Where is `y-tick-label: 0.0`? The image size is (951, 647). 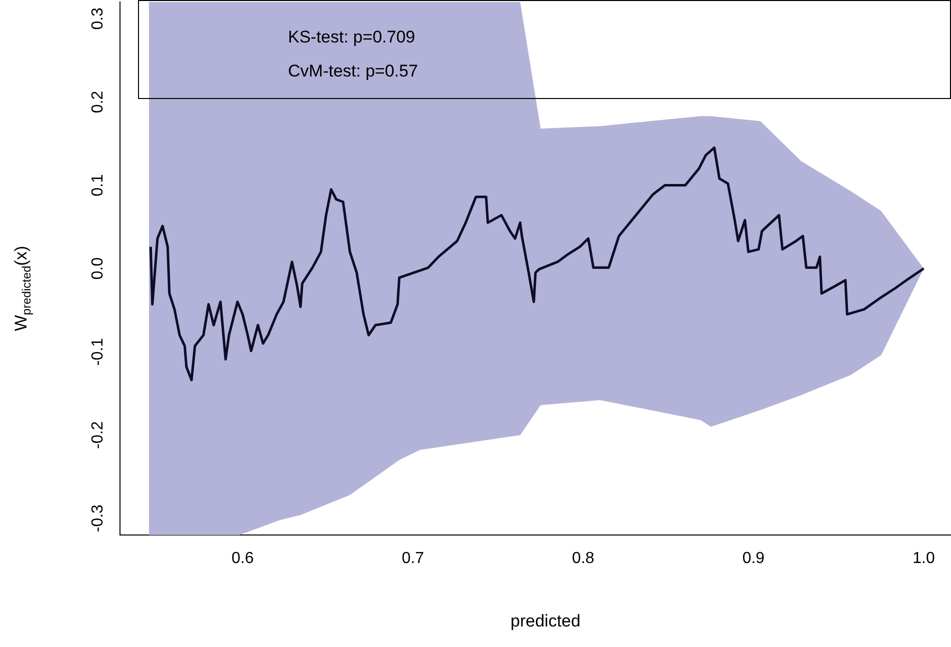 y-tick-label: 0.0 is located at coordinates (97, 268).